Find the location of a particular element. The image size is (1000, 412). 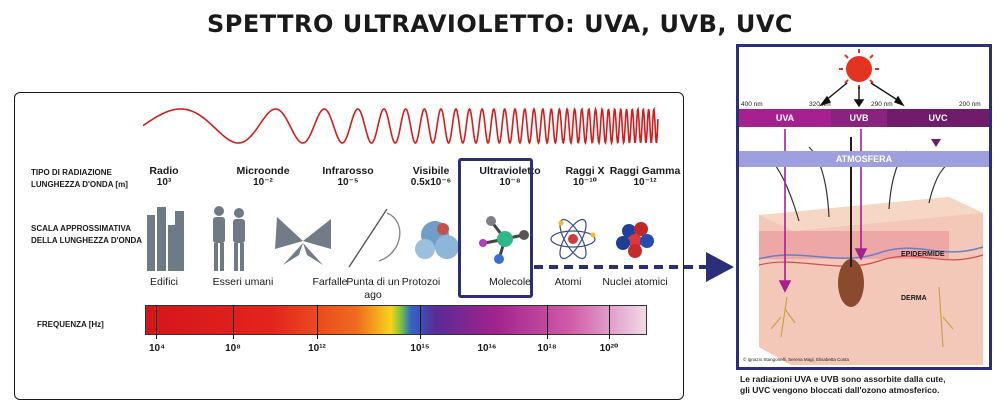

nm-label-290: 290 nm is located at coordinates (882, 104).